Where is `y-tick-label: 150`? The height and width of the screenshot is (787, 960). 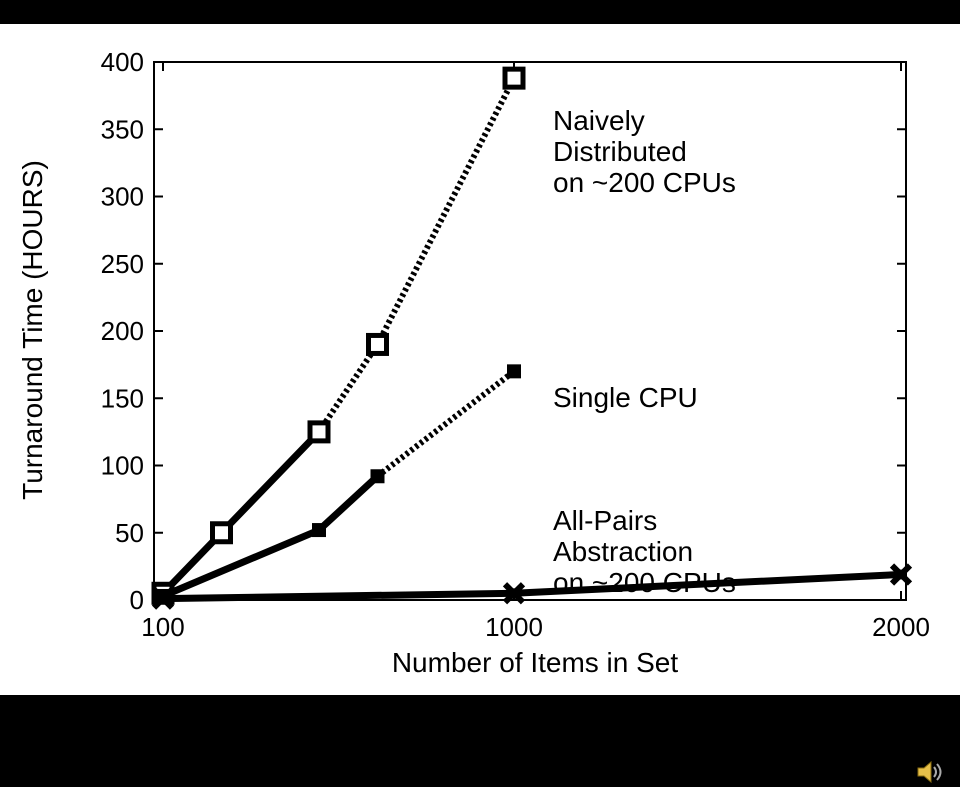 y-tick-label: 150 is located at coordinates (122, 398).